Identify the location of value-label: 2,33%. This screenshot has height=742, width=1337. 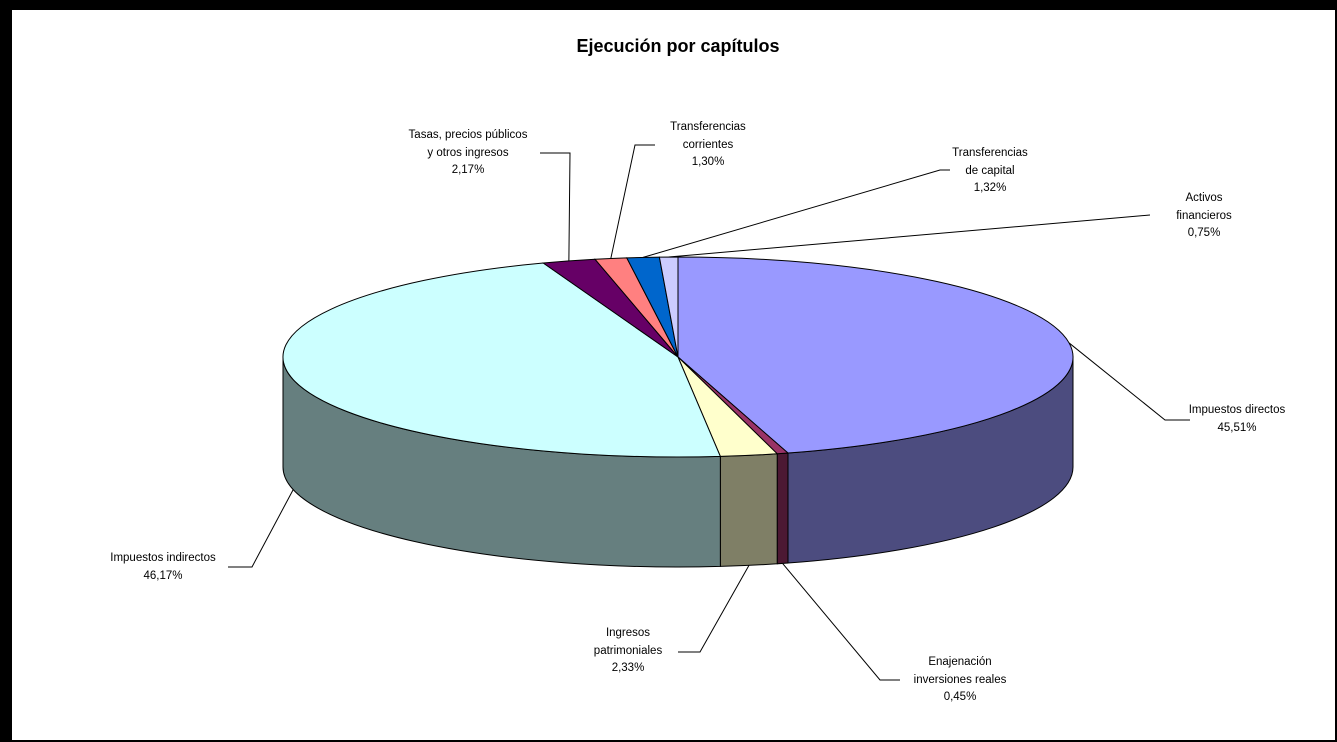
(628, 668).